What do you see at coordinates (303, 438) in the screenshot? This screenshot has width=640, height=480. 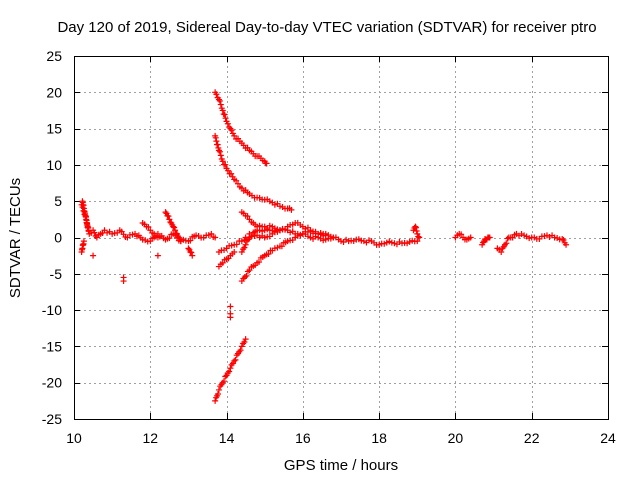 I see `x-tick-label: 16` at bounding box center [303, 438].